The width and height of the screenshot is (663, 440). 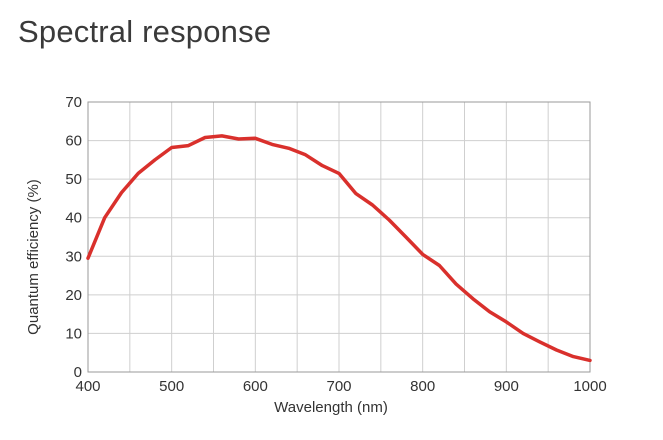 What do you see at coordinates (73, 141) in the screenshot?
I see `y-tick-label: 60` at bounding box center [73, 141].